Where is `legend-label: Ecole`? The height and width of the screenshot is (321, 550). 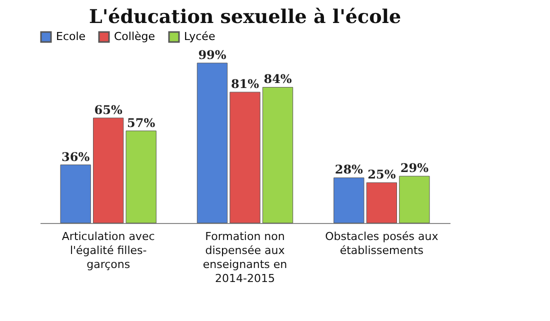
legend-label: Ecole is located at coordinates (71, 36).